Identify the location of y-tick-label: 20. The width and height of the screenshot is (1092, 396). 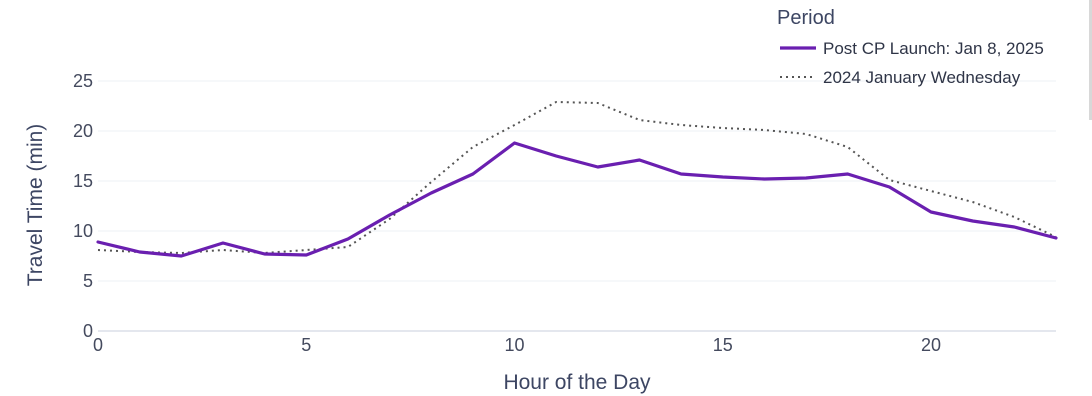
(83, 131).